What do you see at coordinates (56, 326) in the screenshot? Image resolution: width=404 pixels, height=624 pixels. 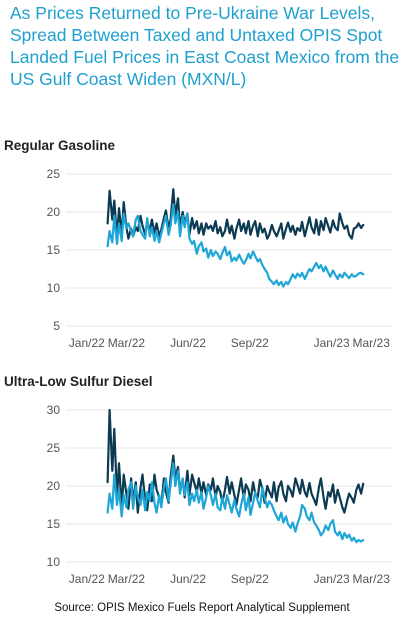 I see `y-tick-label: 5` at bounding box center [56, 326].